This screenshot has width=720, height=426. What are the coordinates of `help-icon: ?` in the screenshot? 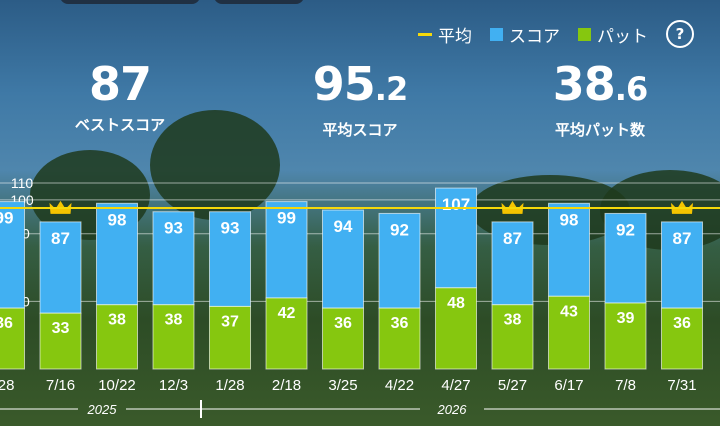 It's located at (680, 34).